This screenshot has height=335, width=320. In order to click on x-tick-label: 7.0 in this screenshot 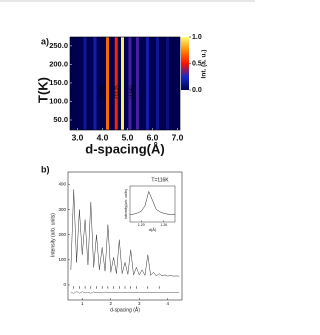, I will do `click(178, 137)`.